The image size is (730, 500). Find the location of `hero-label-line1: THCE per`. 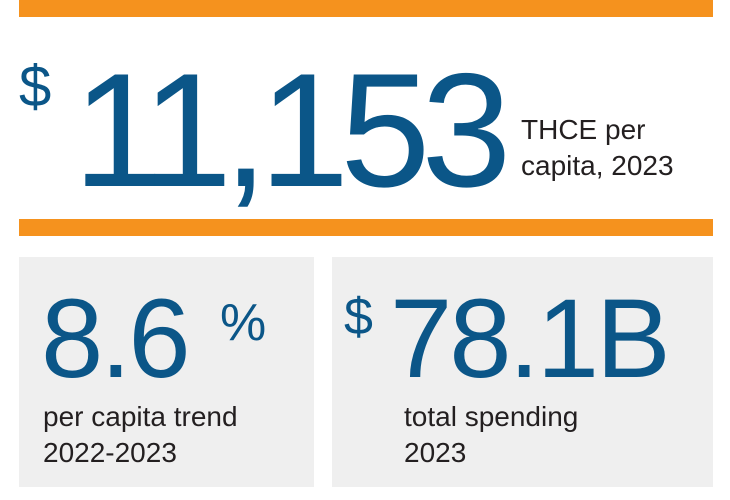

hero-label-line1: THCE per is located at coordinates (583, 129).